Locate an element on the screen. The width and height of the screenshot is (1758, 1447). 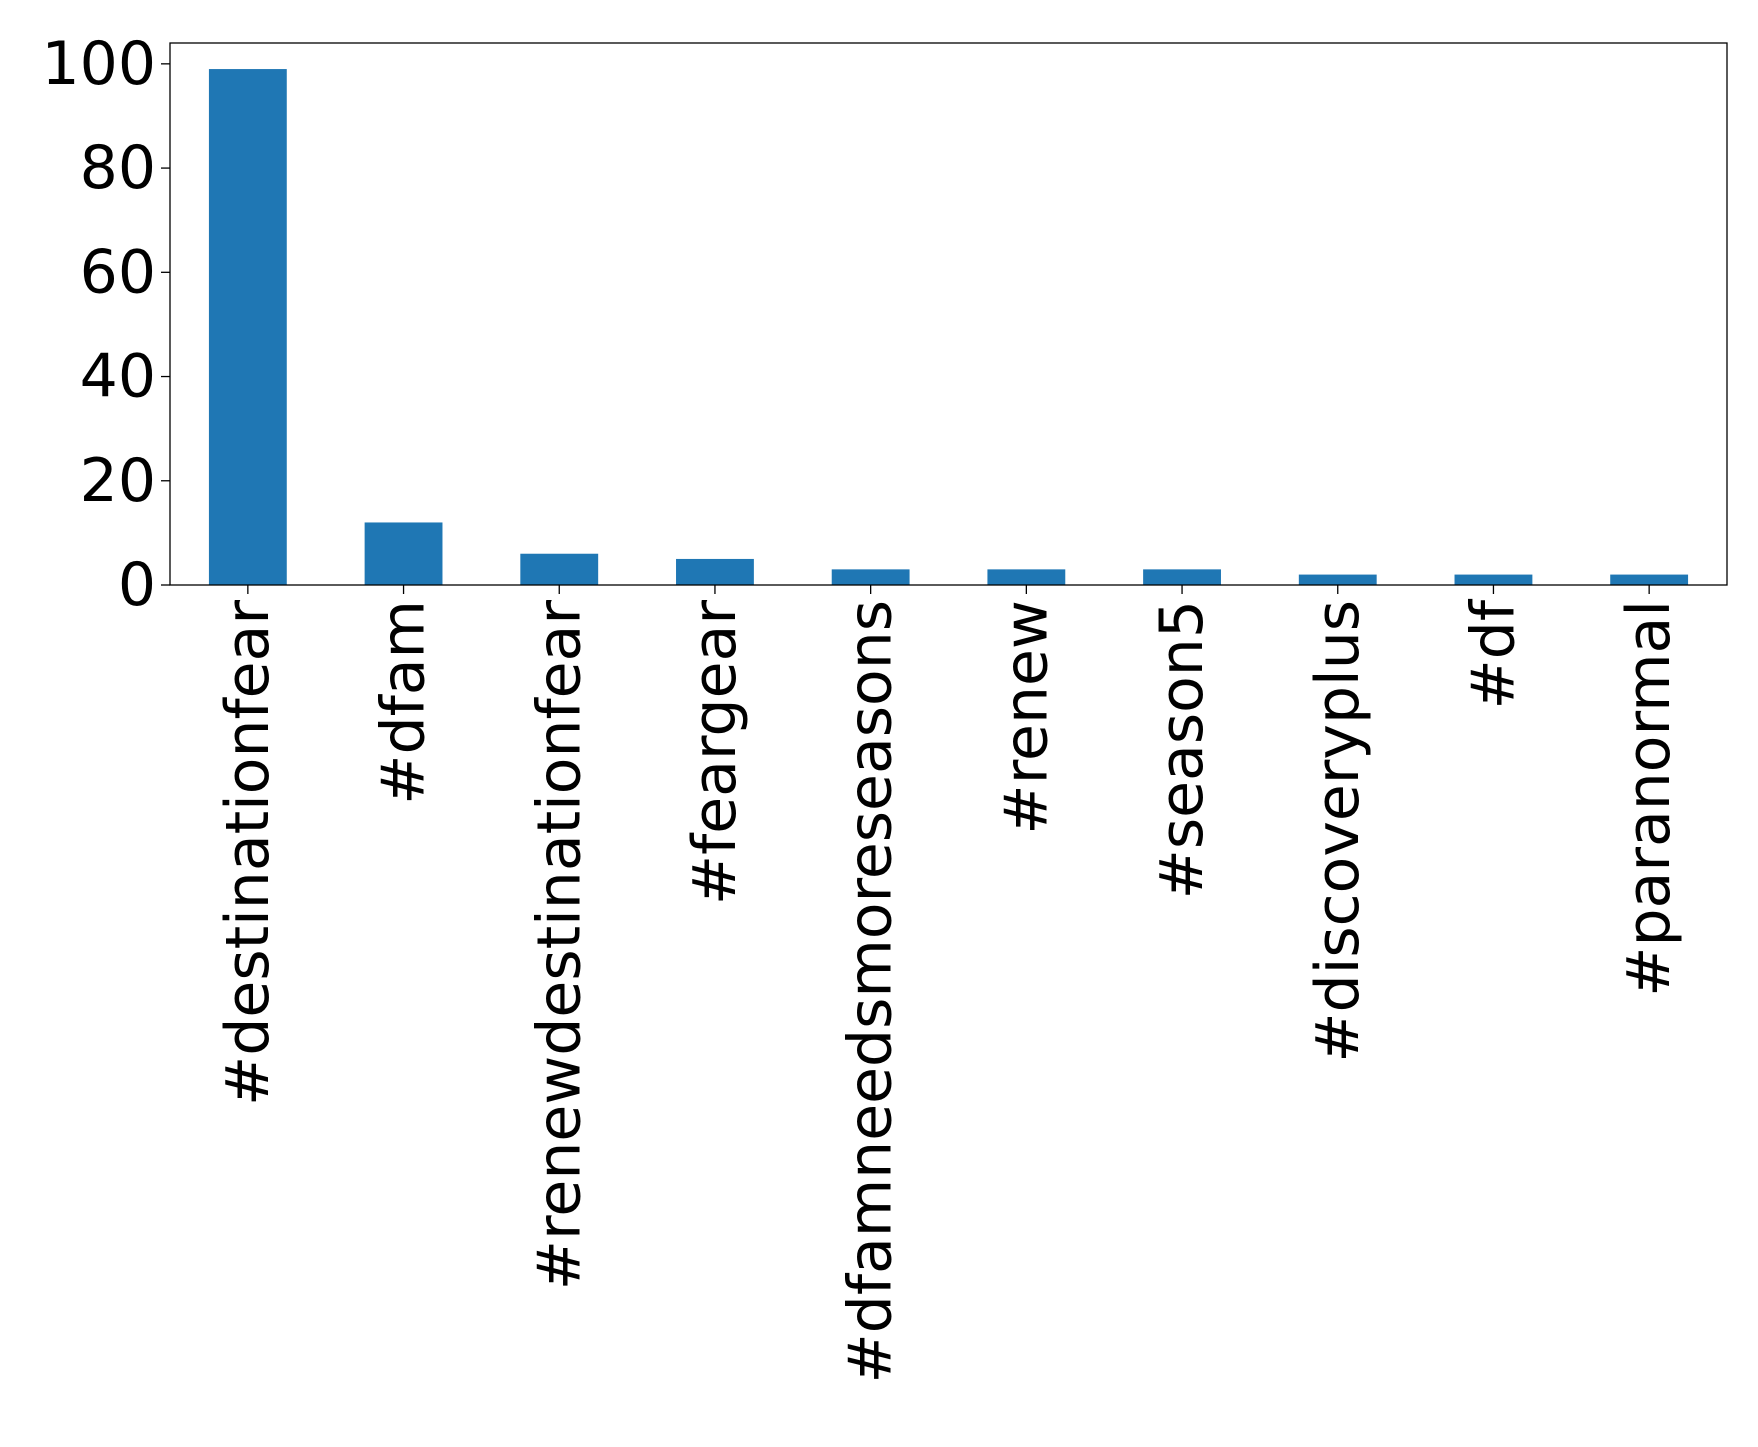
x-tick-label: #season5 is located at coordinates (1182, 749).